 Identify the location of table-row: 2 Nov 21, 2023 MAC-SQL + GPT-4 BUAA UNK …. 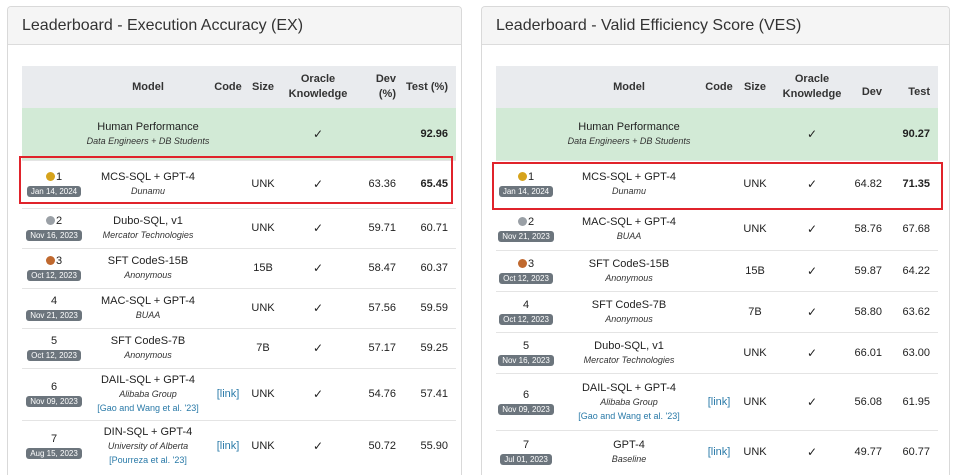
(717, 228).